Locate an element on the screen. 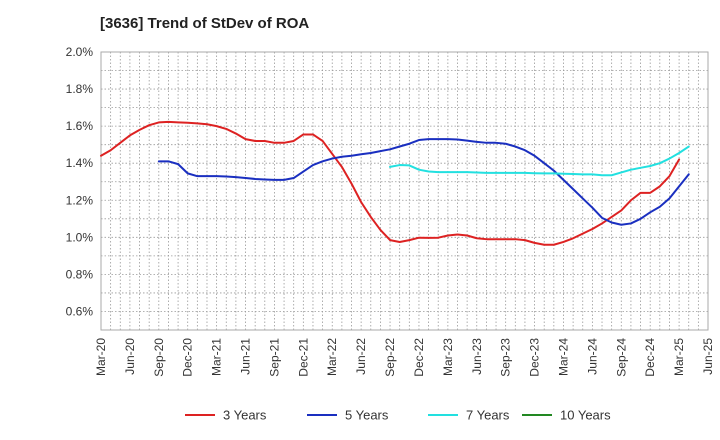 The width and height of the screenshot is (720, 440). x-tick-label: Dec-21 is located at coordinates (303, 357).